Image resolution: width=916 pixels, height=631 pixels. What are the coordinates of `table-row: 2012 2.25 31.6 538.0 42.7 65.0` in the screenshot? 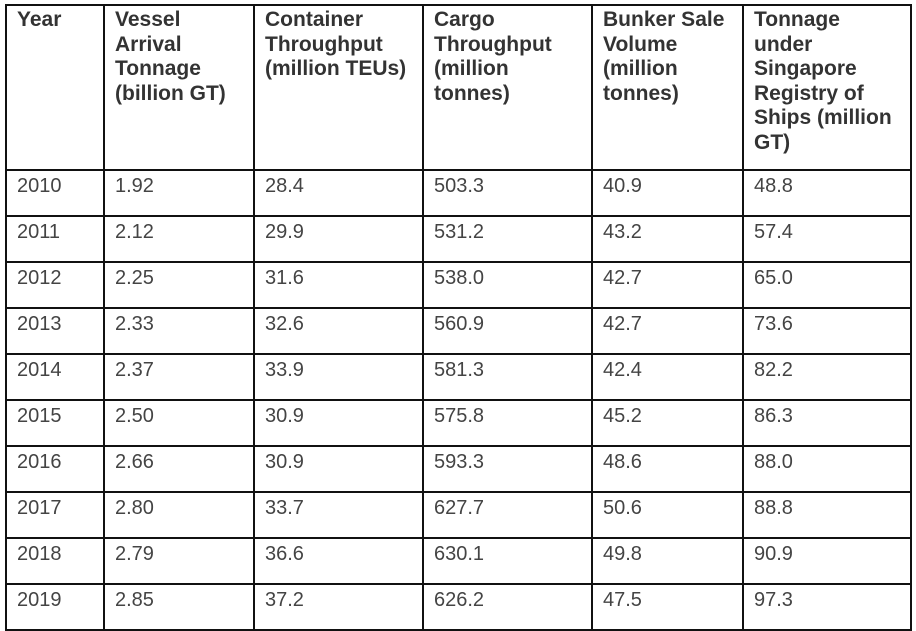 It's located at (458, 285).